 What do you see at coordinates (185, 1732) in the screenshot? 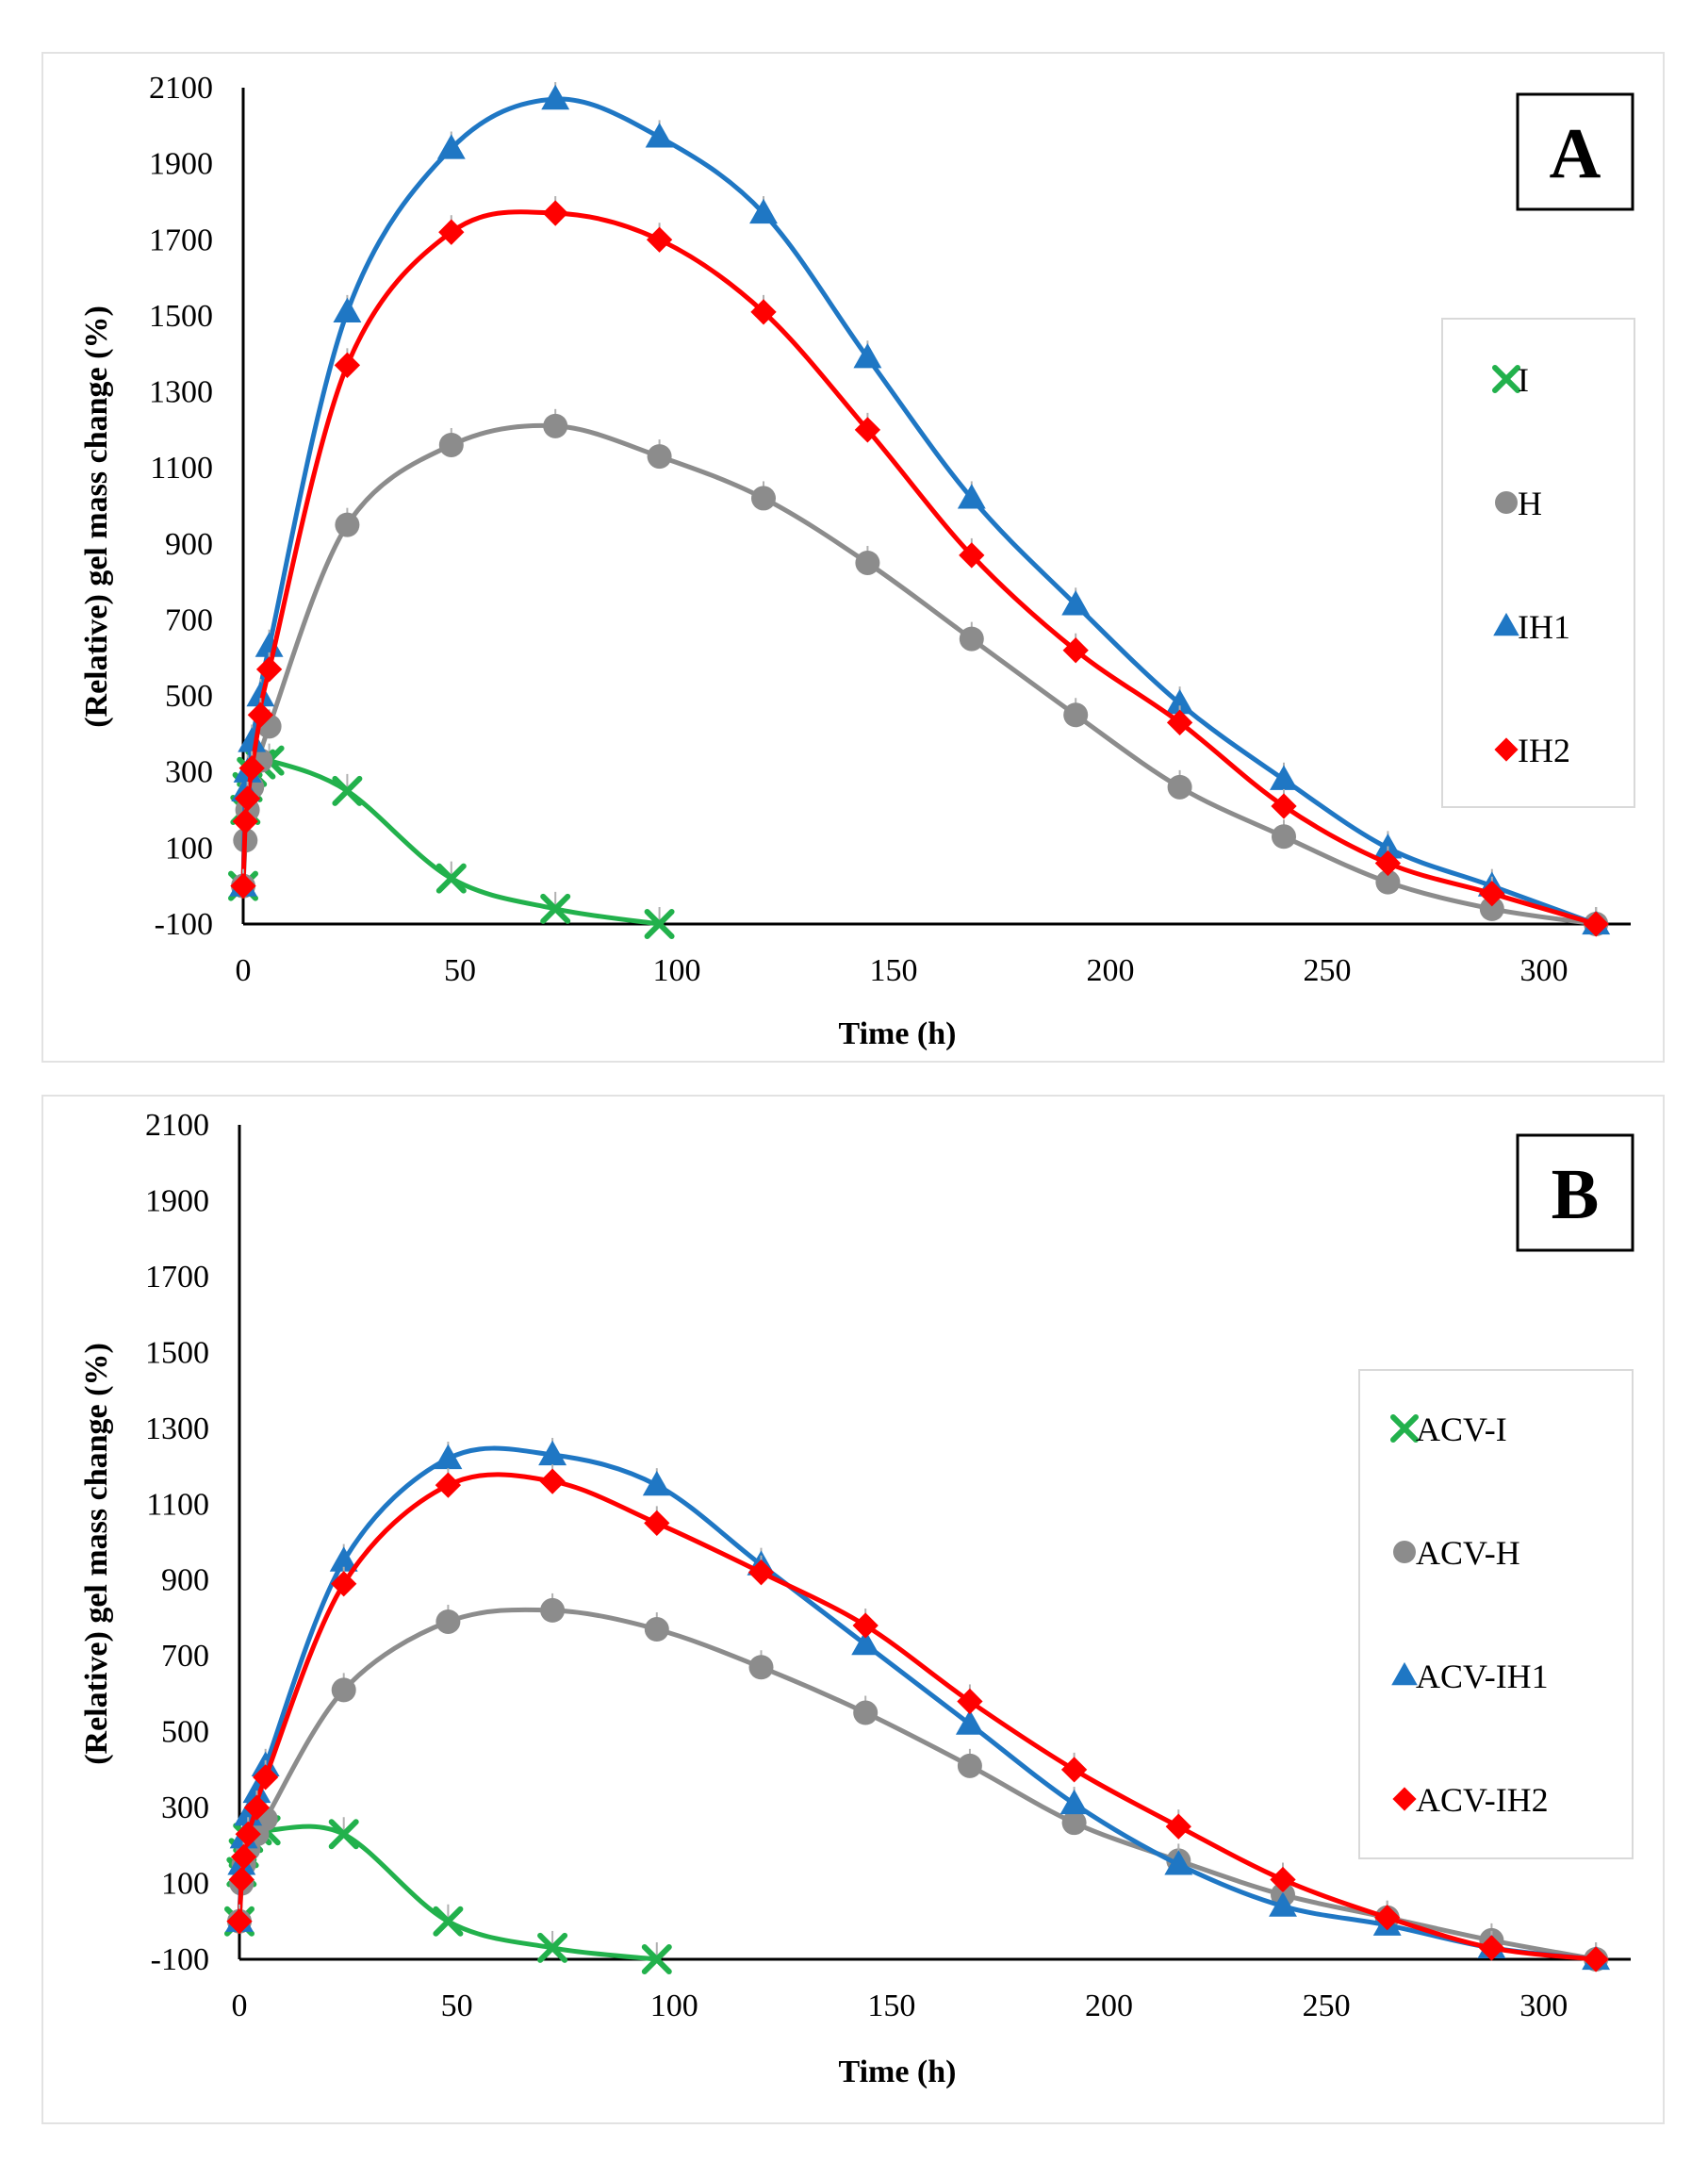
I see `panel-b-y-tick-label: 500` at bounding box center [185, 1732].